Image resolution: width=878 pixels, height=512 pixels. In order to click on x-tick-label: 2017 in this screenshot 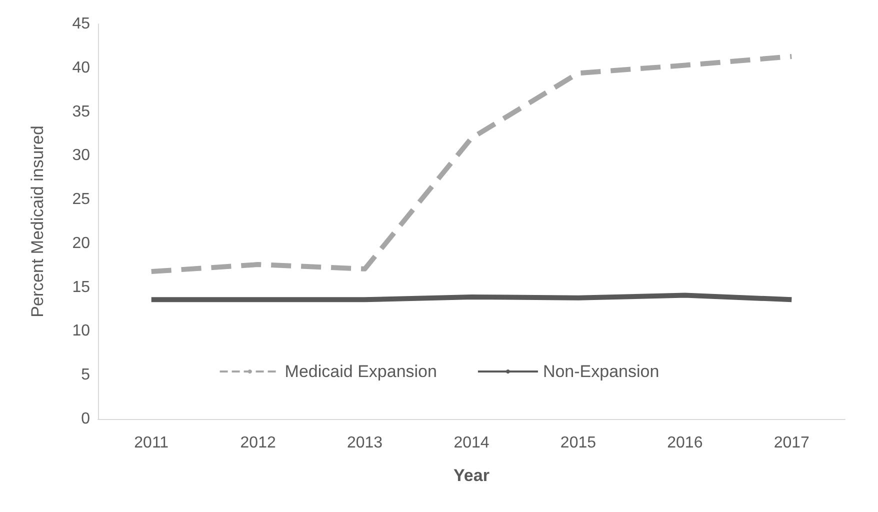, I will do `click(792, 443)`.